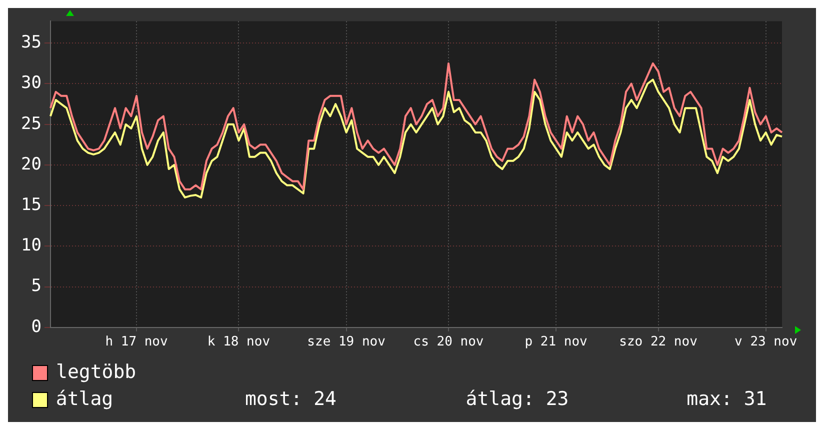 This screenshot has height=430, width=824. What do you see at coordinates (766, 342) in the screenshot?
I see `x-tick-label: v 23 nov` at bounding box center [766, 342].